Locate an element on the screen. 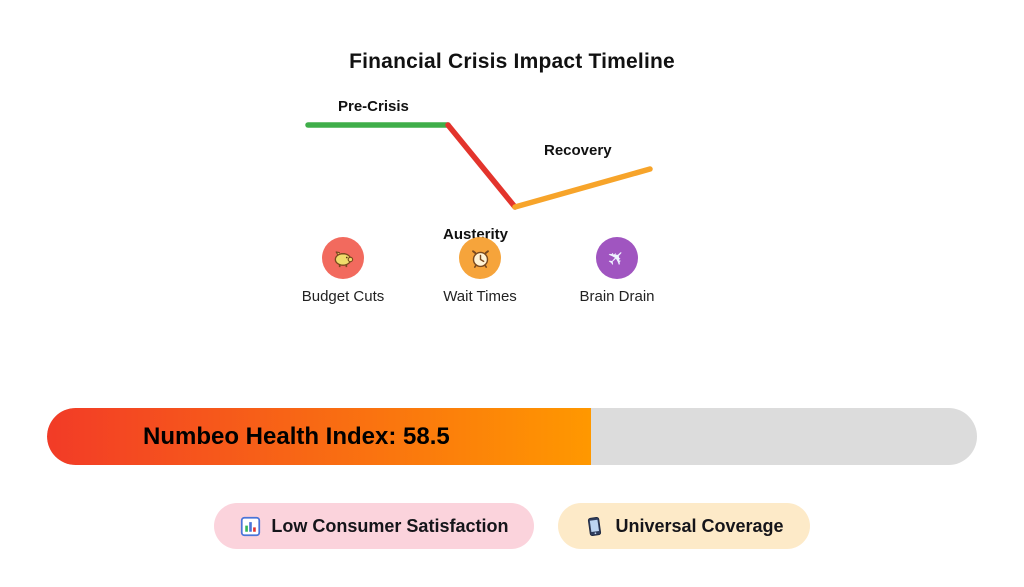  alarm-clock-icon is located at coordinates (480, 258).